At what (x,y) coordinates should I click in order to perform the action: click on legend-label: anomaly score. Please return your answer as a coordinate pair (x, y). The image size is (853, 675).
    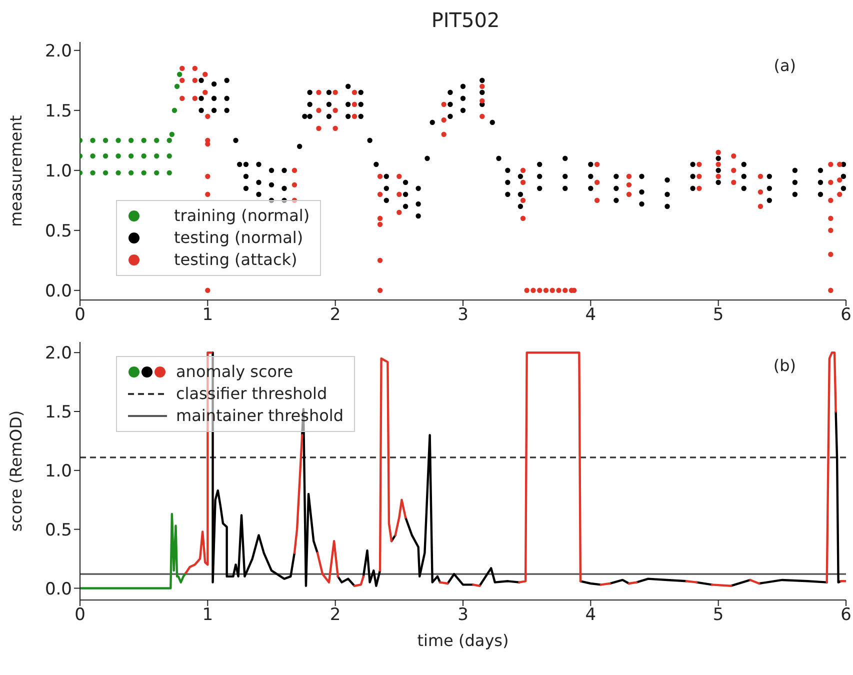
    Looking at the image, I should click on (235, 372).